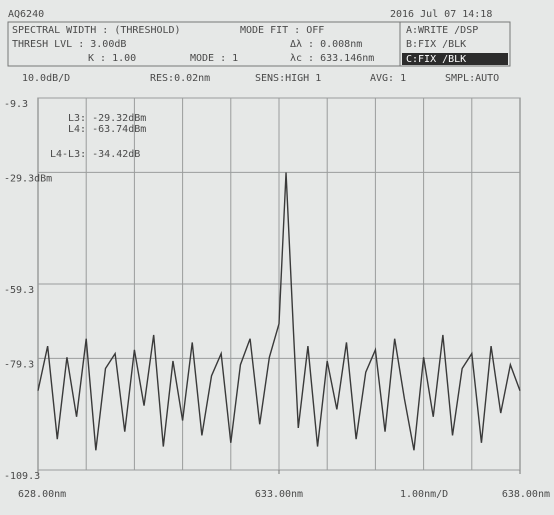 This screenshot has width=554, height=515. I want to click on marker-annotation: L4-L3: -34.42dB, so click(95, 154).